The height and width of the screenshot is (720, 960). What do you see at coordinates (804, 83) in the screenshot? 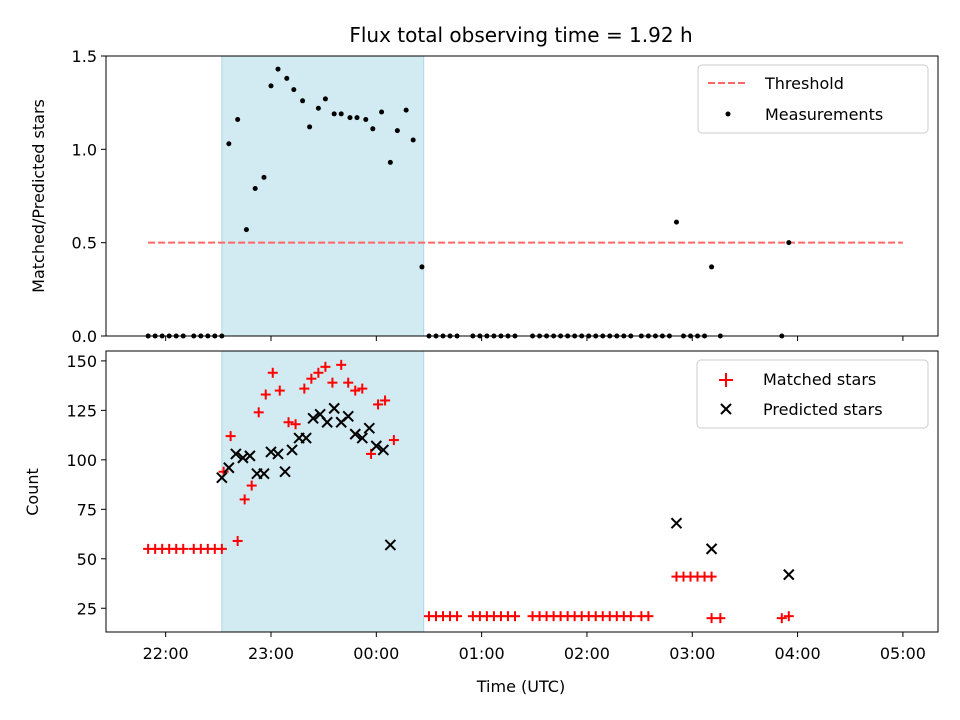
I see `legend-threshold-label: Threshold` at bounding box center [804, 83].